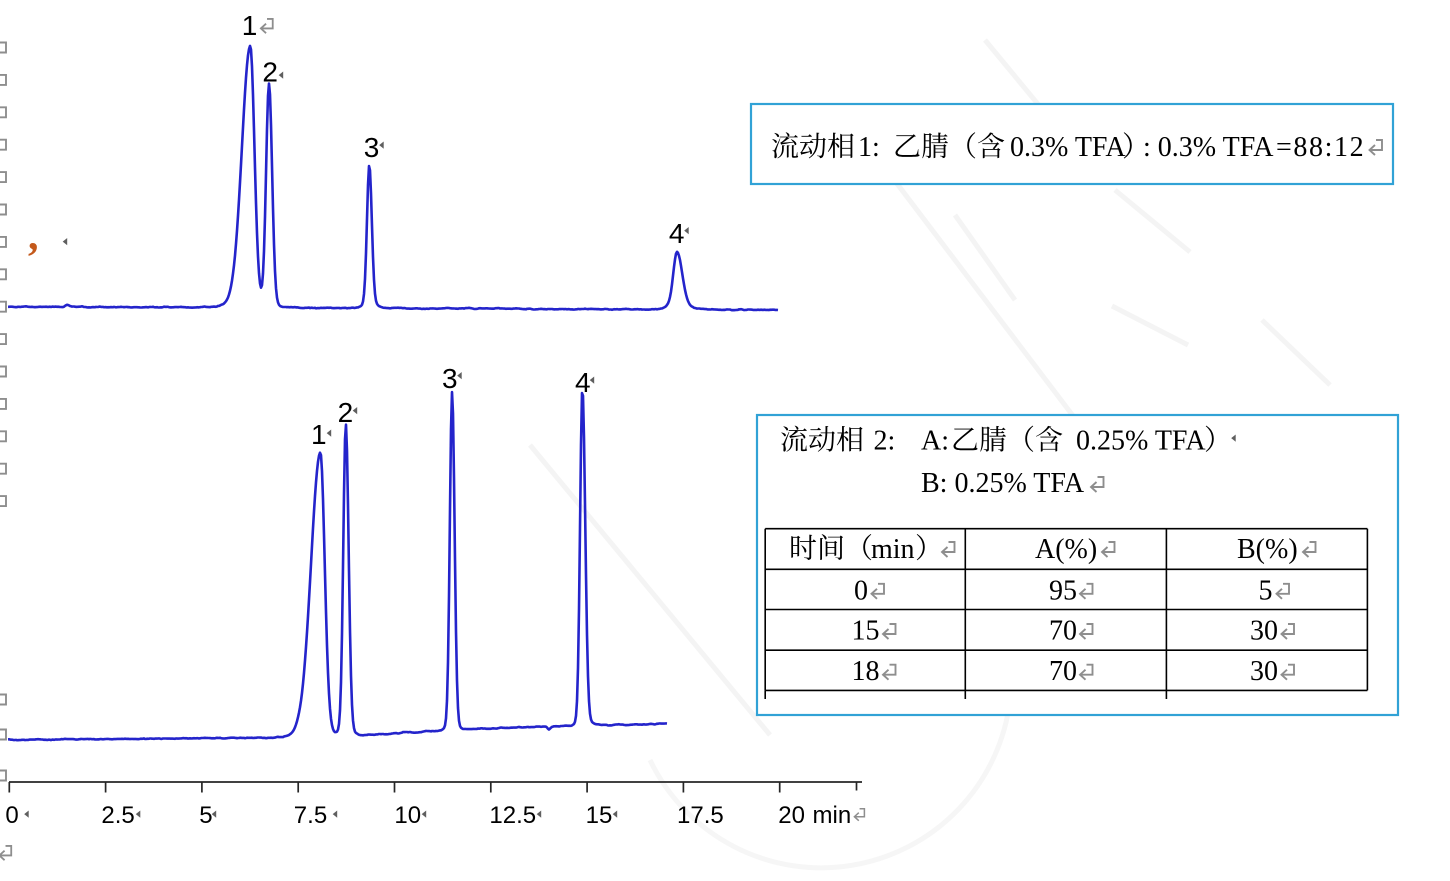 Image resolution: width=1450 pixels, height=881 pixels. Describe the element at coordinates (866, 671) in the screenshot. I see `svg-text: 18` at that location.